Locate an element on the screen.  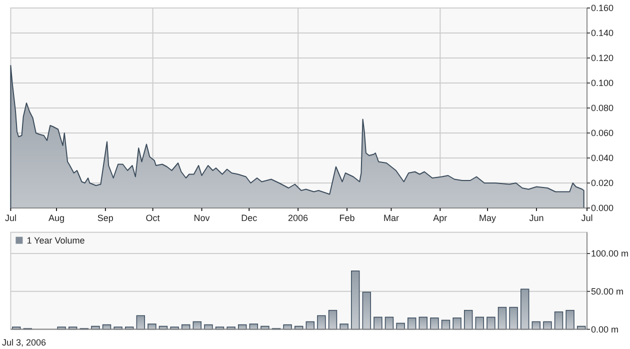
x-tick-label: Feb is located at coordinates (347, 218).